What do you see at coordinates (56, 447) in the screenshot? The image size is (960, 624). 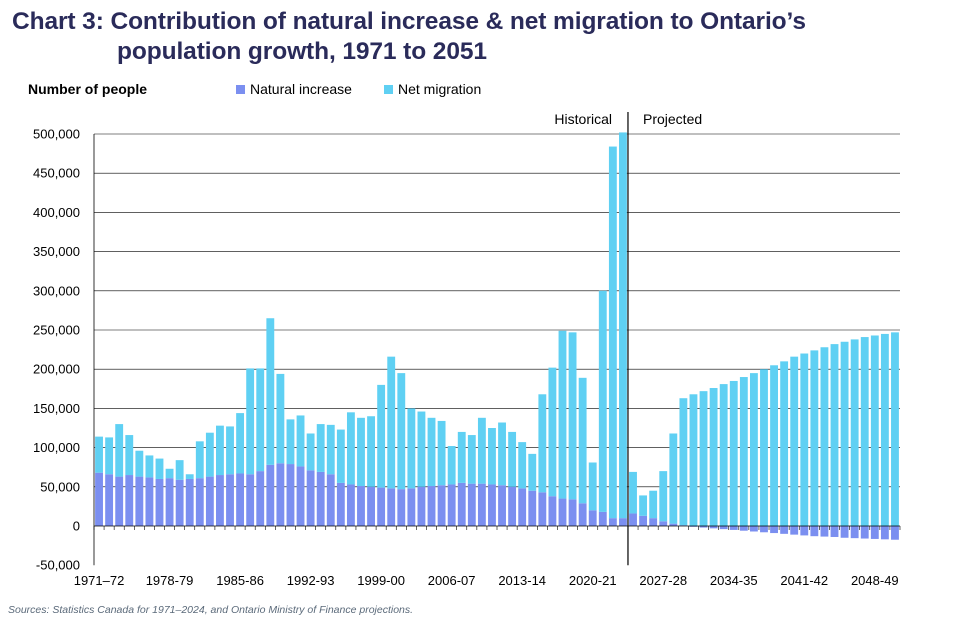 I see `y-tick-label: 100,000` at bounding box center [56, 447].